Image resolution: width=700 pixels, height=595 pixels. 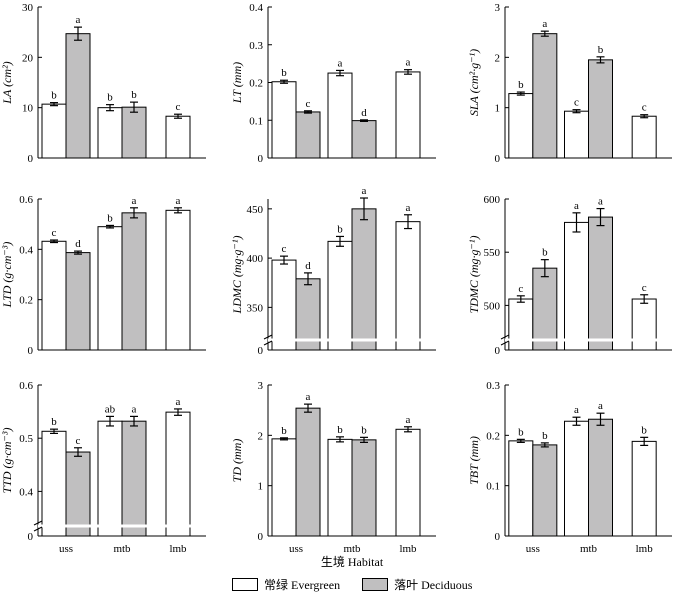 I want to click on p5-y-tick-label: 350, so click(x=255, y=308).